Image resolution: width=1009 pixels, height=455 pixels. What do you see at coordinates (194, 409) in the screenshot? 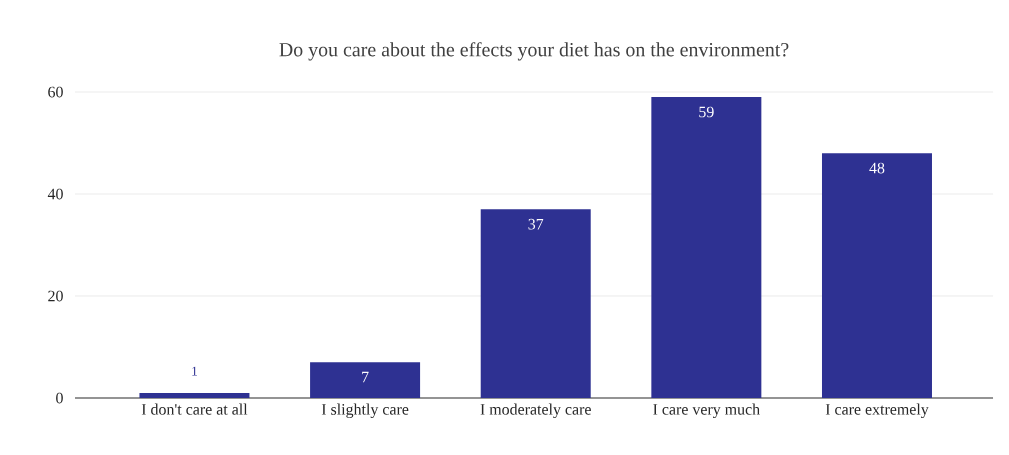
I see `x-tick-label: I don't care at all` at bounding box center [194, 409].